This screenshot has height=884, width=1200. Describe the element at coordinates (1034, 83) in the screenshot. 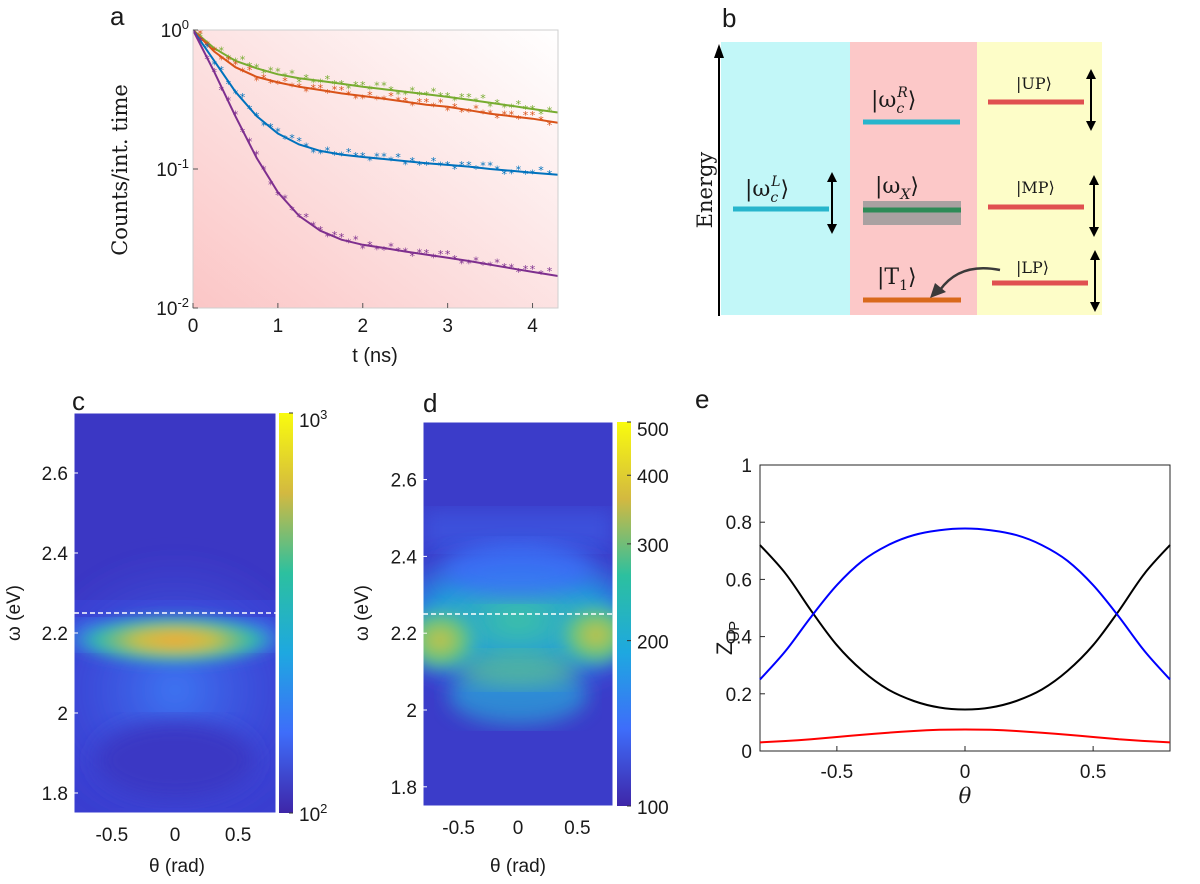

I see `label-up: |UP⟩` at that location.